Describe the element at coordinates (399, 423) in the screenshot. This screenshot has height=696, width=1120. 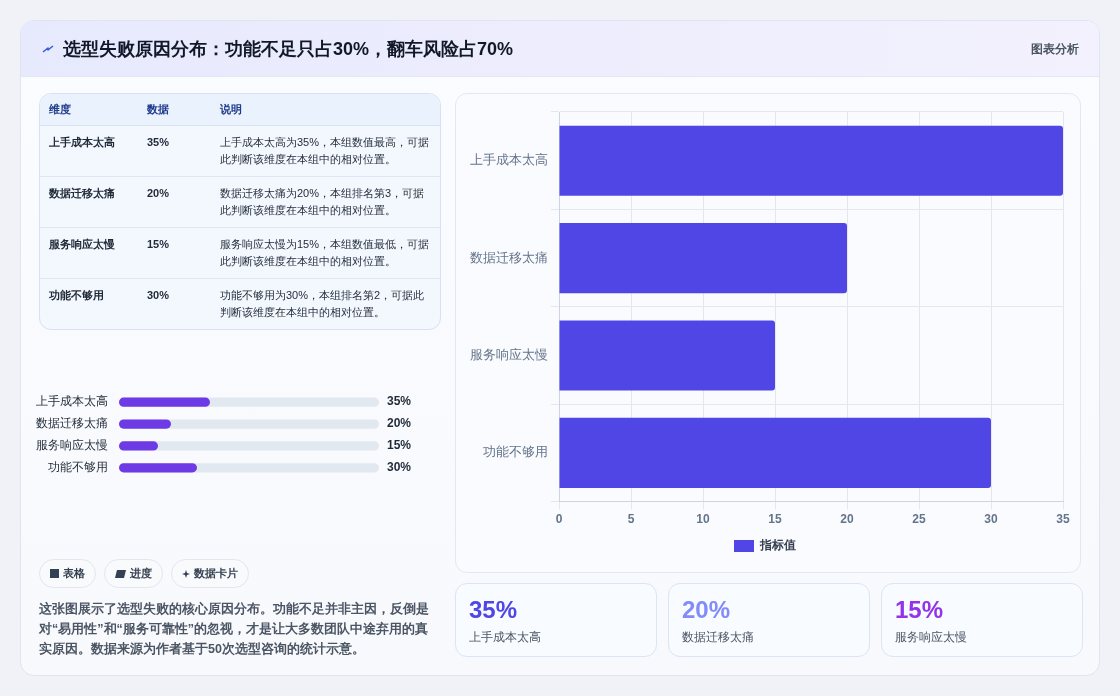
I see `data-label: 20%` at that location.